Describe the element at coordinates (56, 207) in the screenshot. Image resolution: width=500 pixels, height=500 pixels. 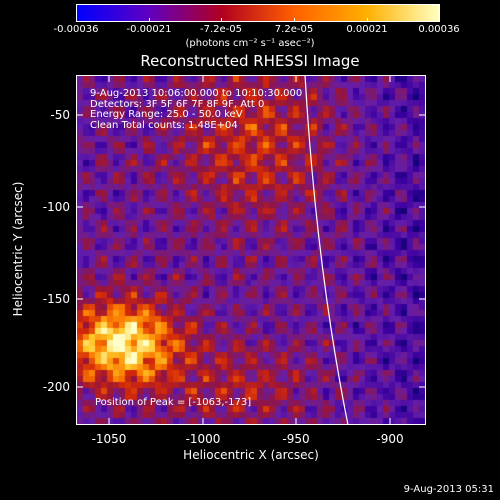
I see `y-tick-label: -100` at that location.